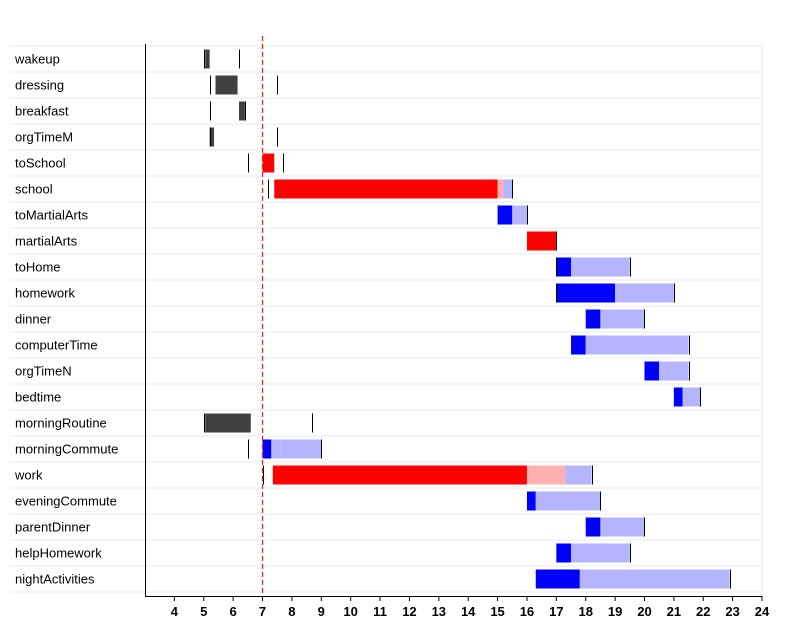 The image size is (809, 631). What do you see at coordinates (468, 611) in the screenshot?
I see `x-tick-label-14: 14` at bounding box center [468, 611].